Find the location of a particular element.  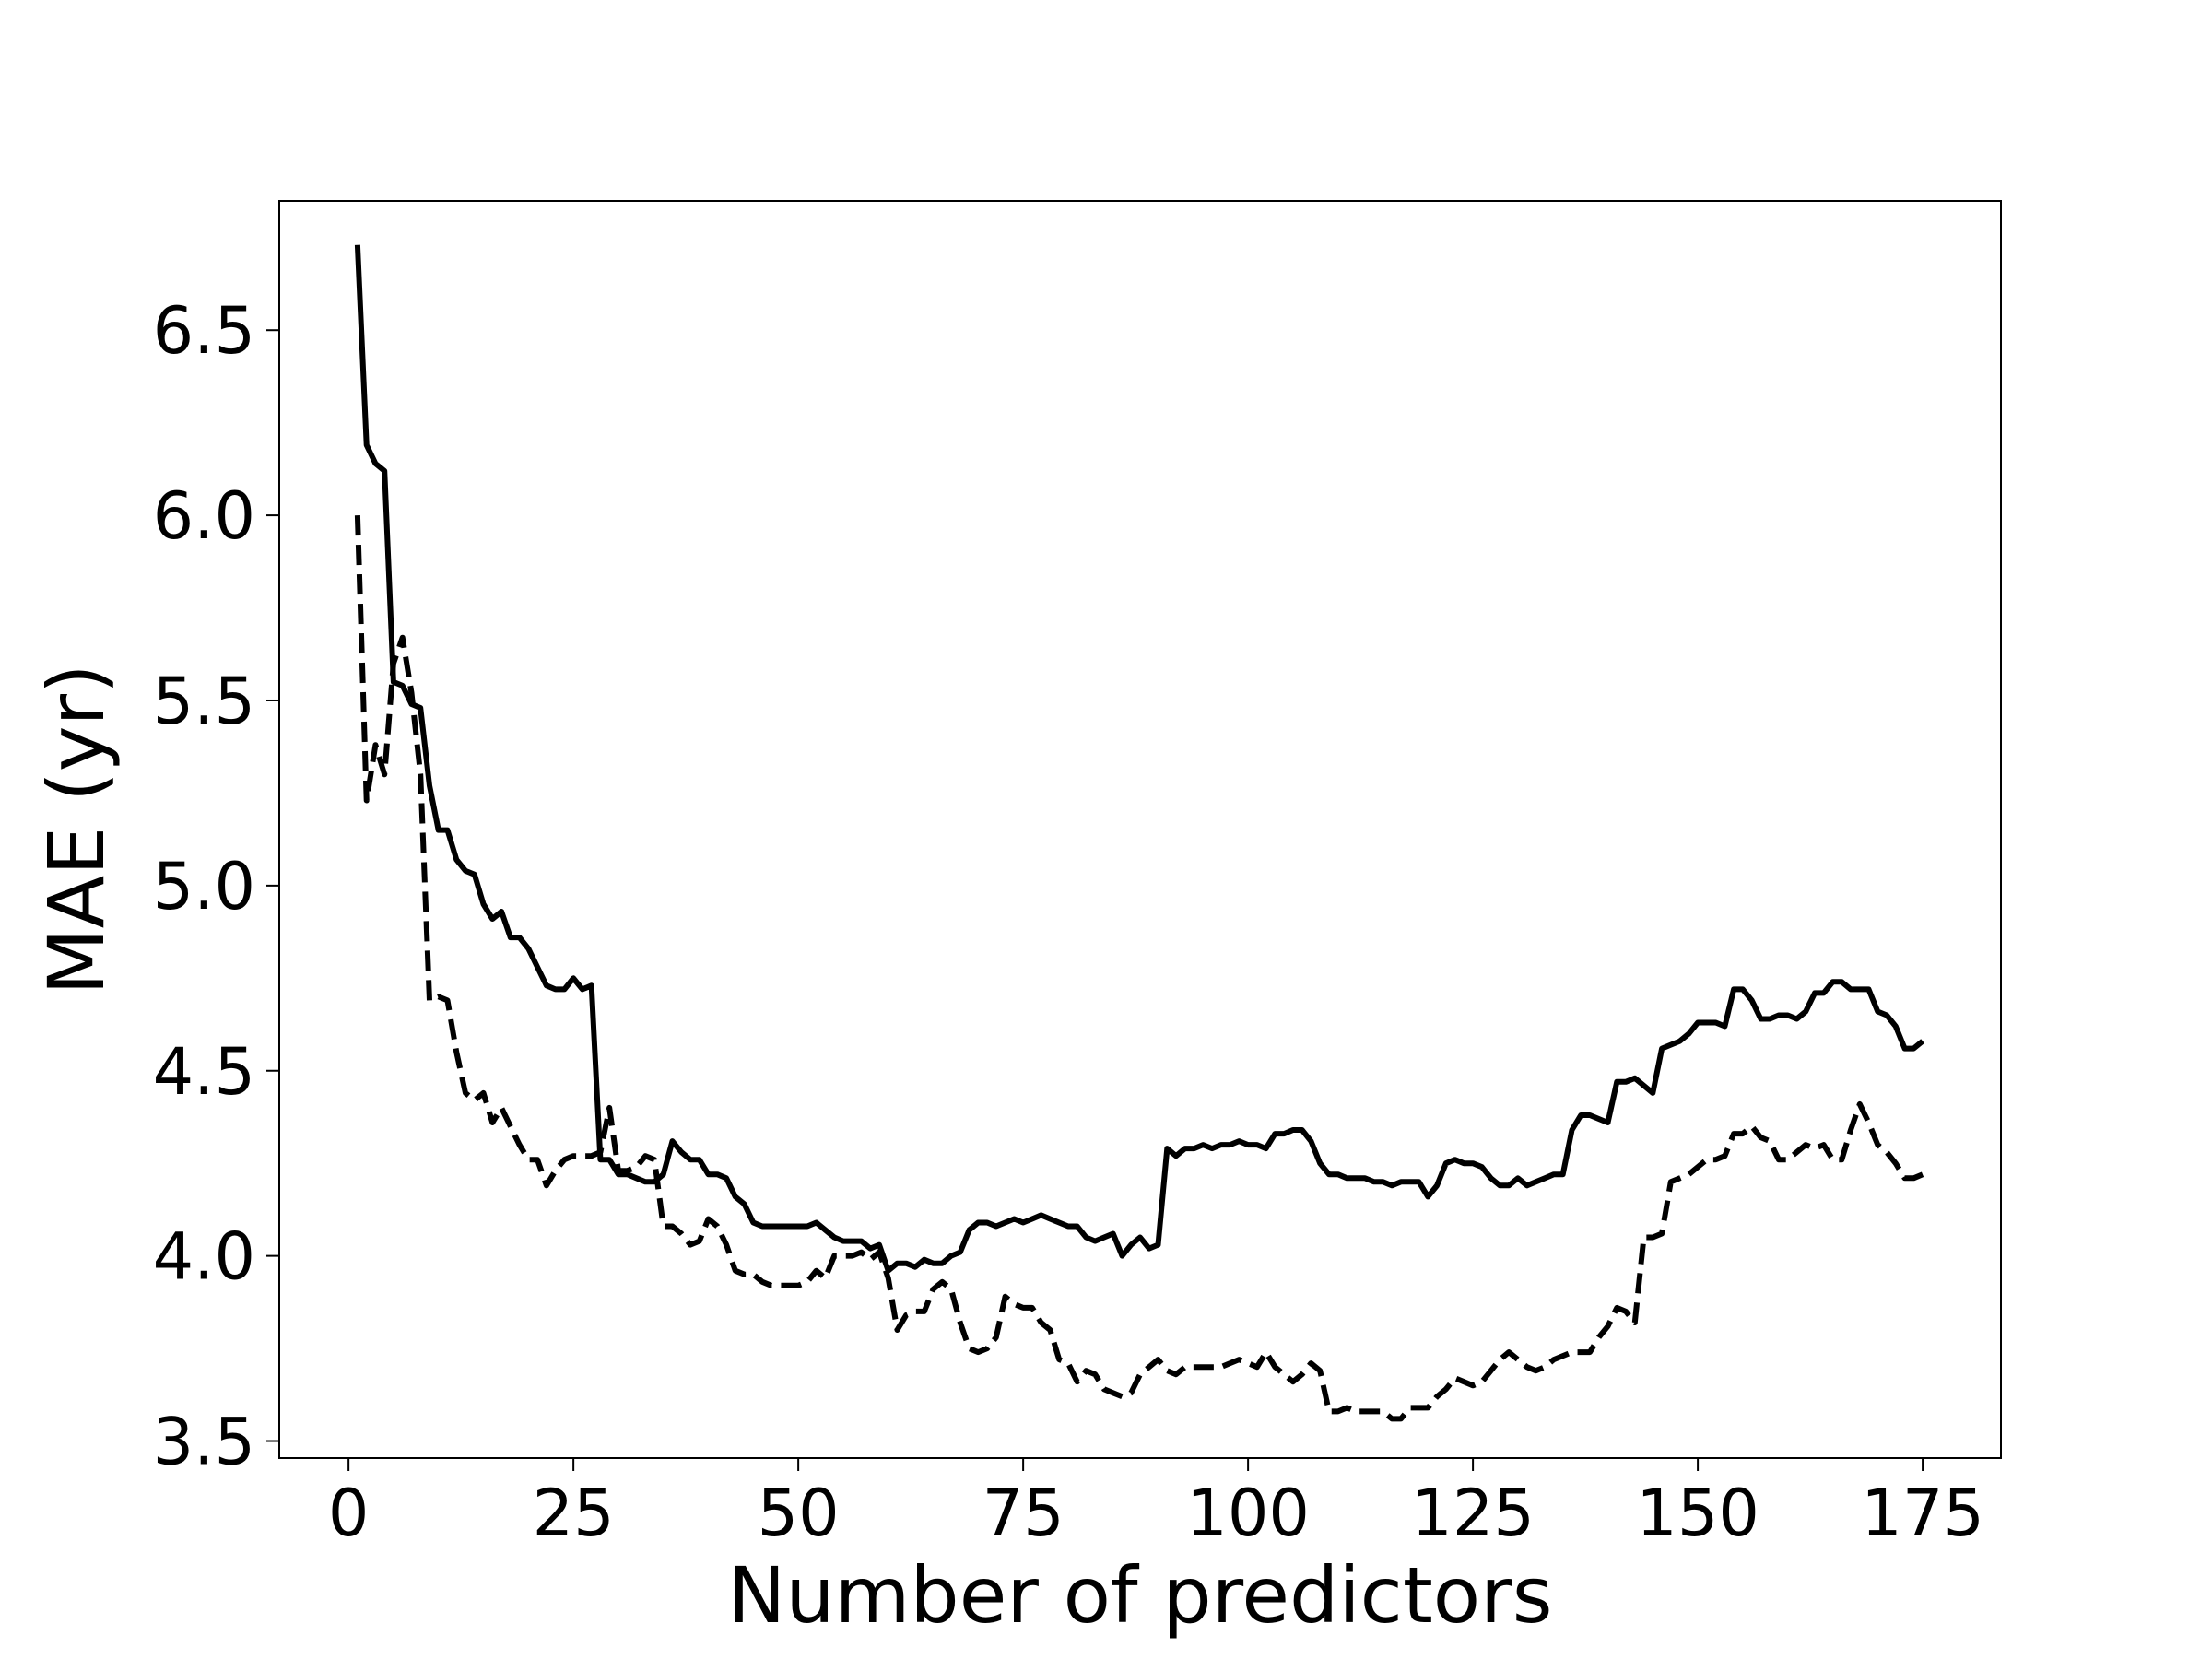

y-tick-label: 6.5 is located at coordinates (204, 331).